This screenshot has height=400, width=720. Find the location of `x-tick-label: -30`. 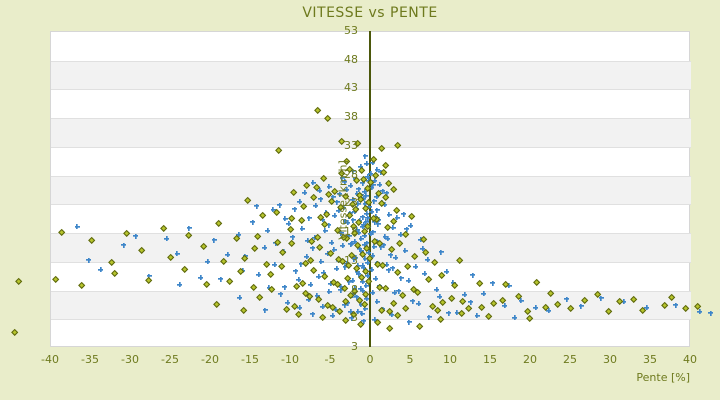

x-tick-label: -30 is located at coordinates (130, 359).